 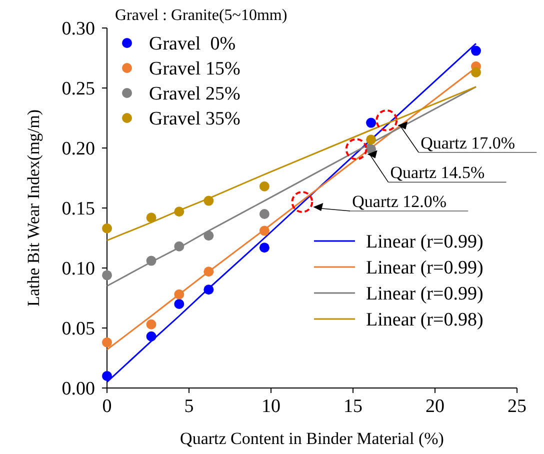 I want to click on x-tick-label: 20, so click(x=435, y=406).